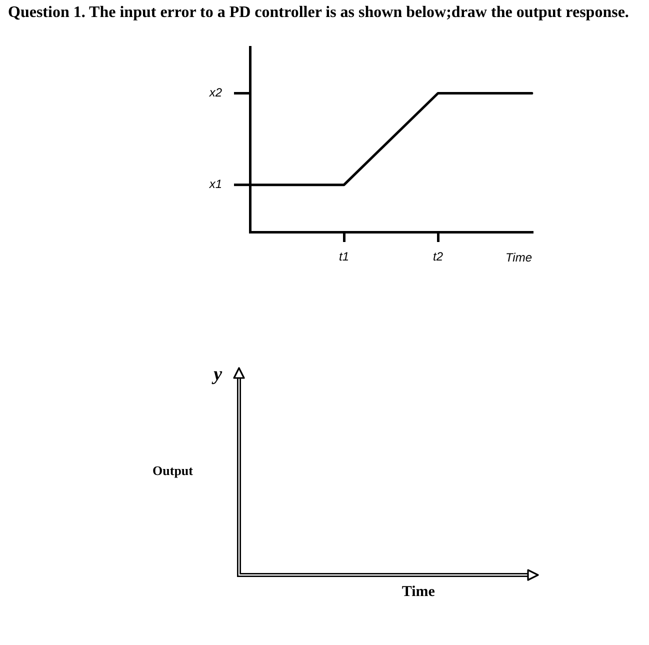 This screenshot has width=649, height=645. I want to click on x-axis-title: Time, so click(518, 257).